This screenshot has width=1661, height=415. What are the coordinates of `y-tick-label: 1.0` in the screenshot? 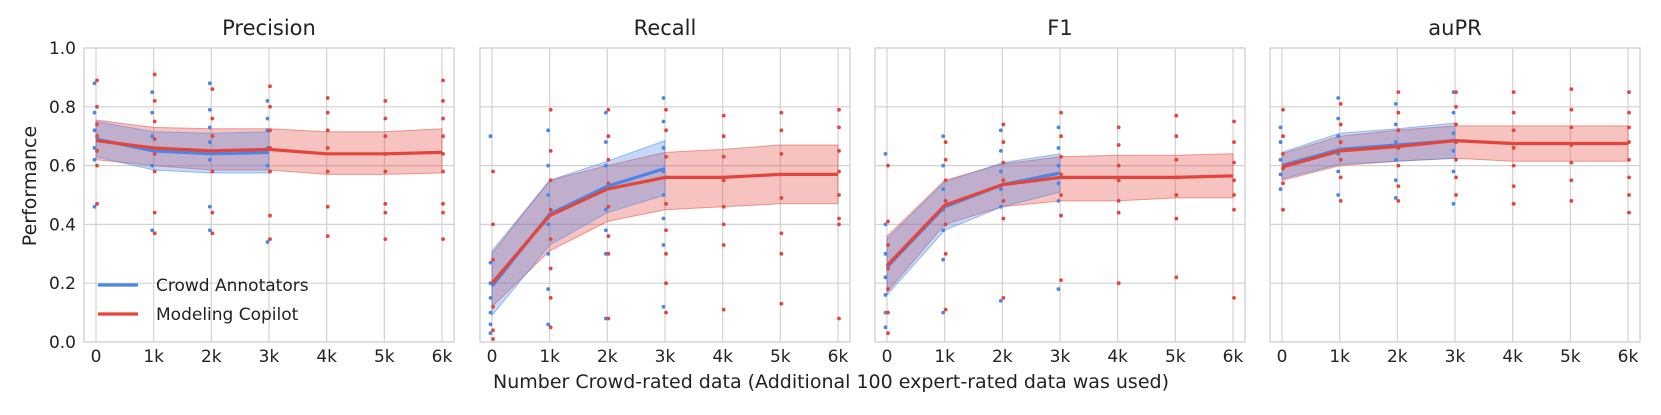 It's located at (62, 49).